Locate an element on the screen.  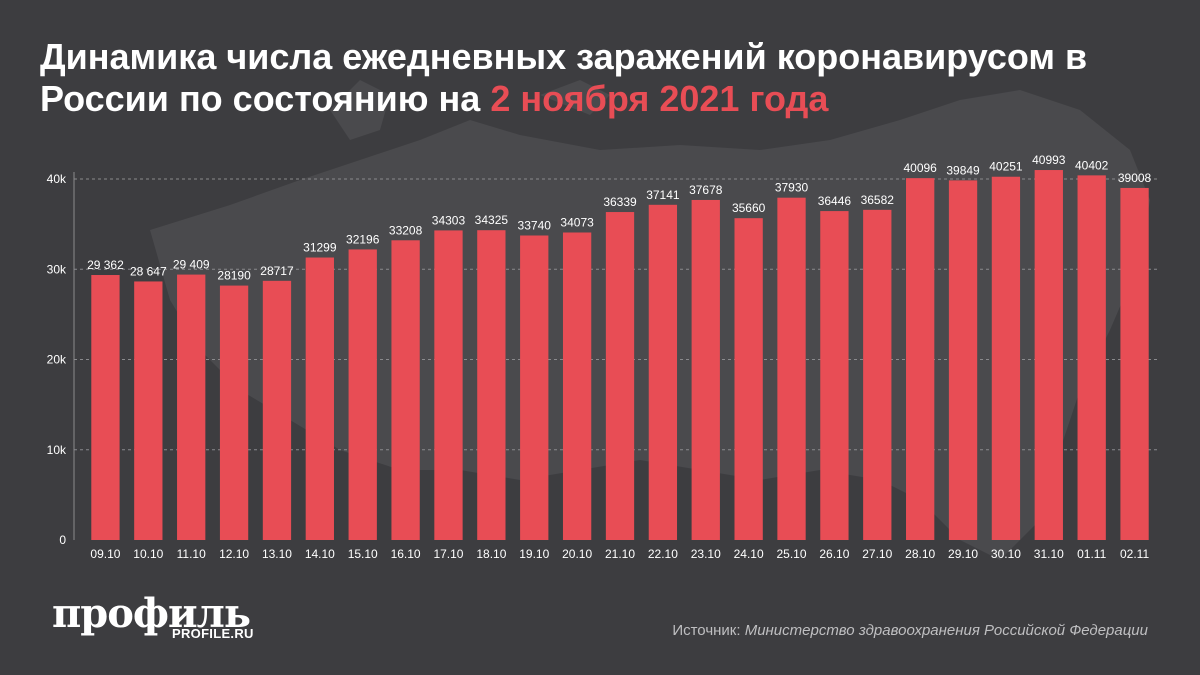
x-tick-label: 16.10 is located at coordinates (406, 554).